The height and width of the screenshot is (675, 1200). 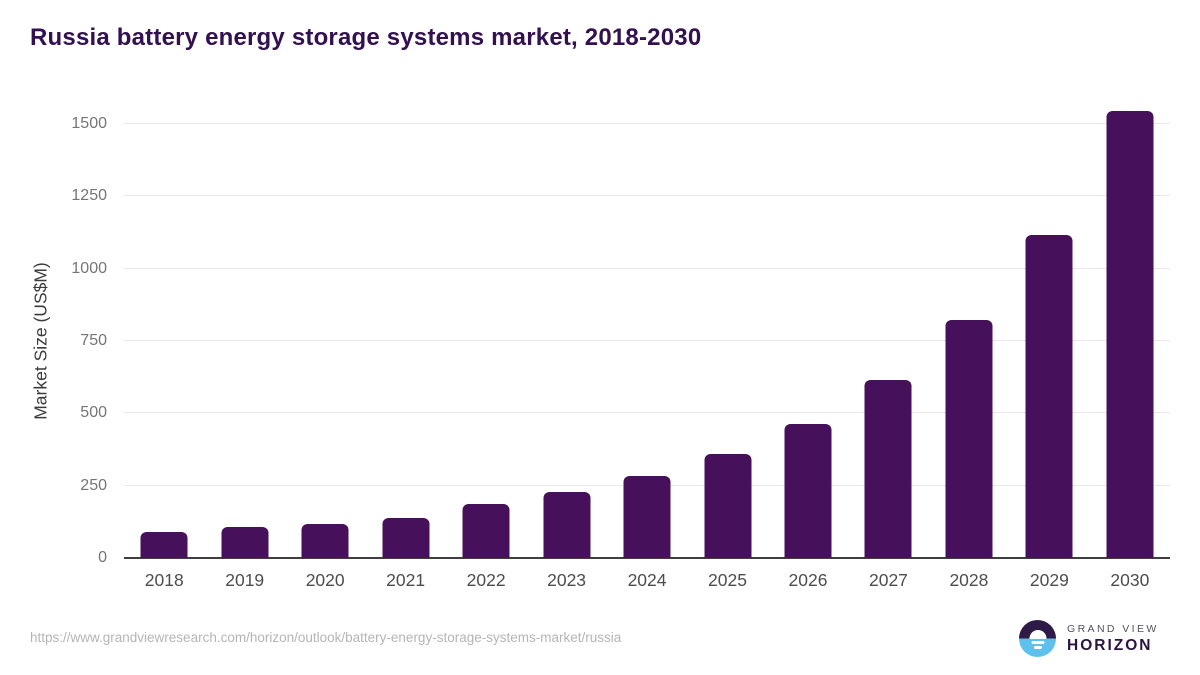 I want to click on y-tick-label: 0, so click(x=102, y=557).